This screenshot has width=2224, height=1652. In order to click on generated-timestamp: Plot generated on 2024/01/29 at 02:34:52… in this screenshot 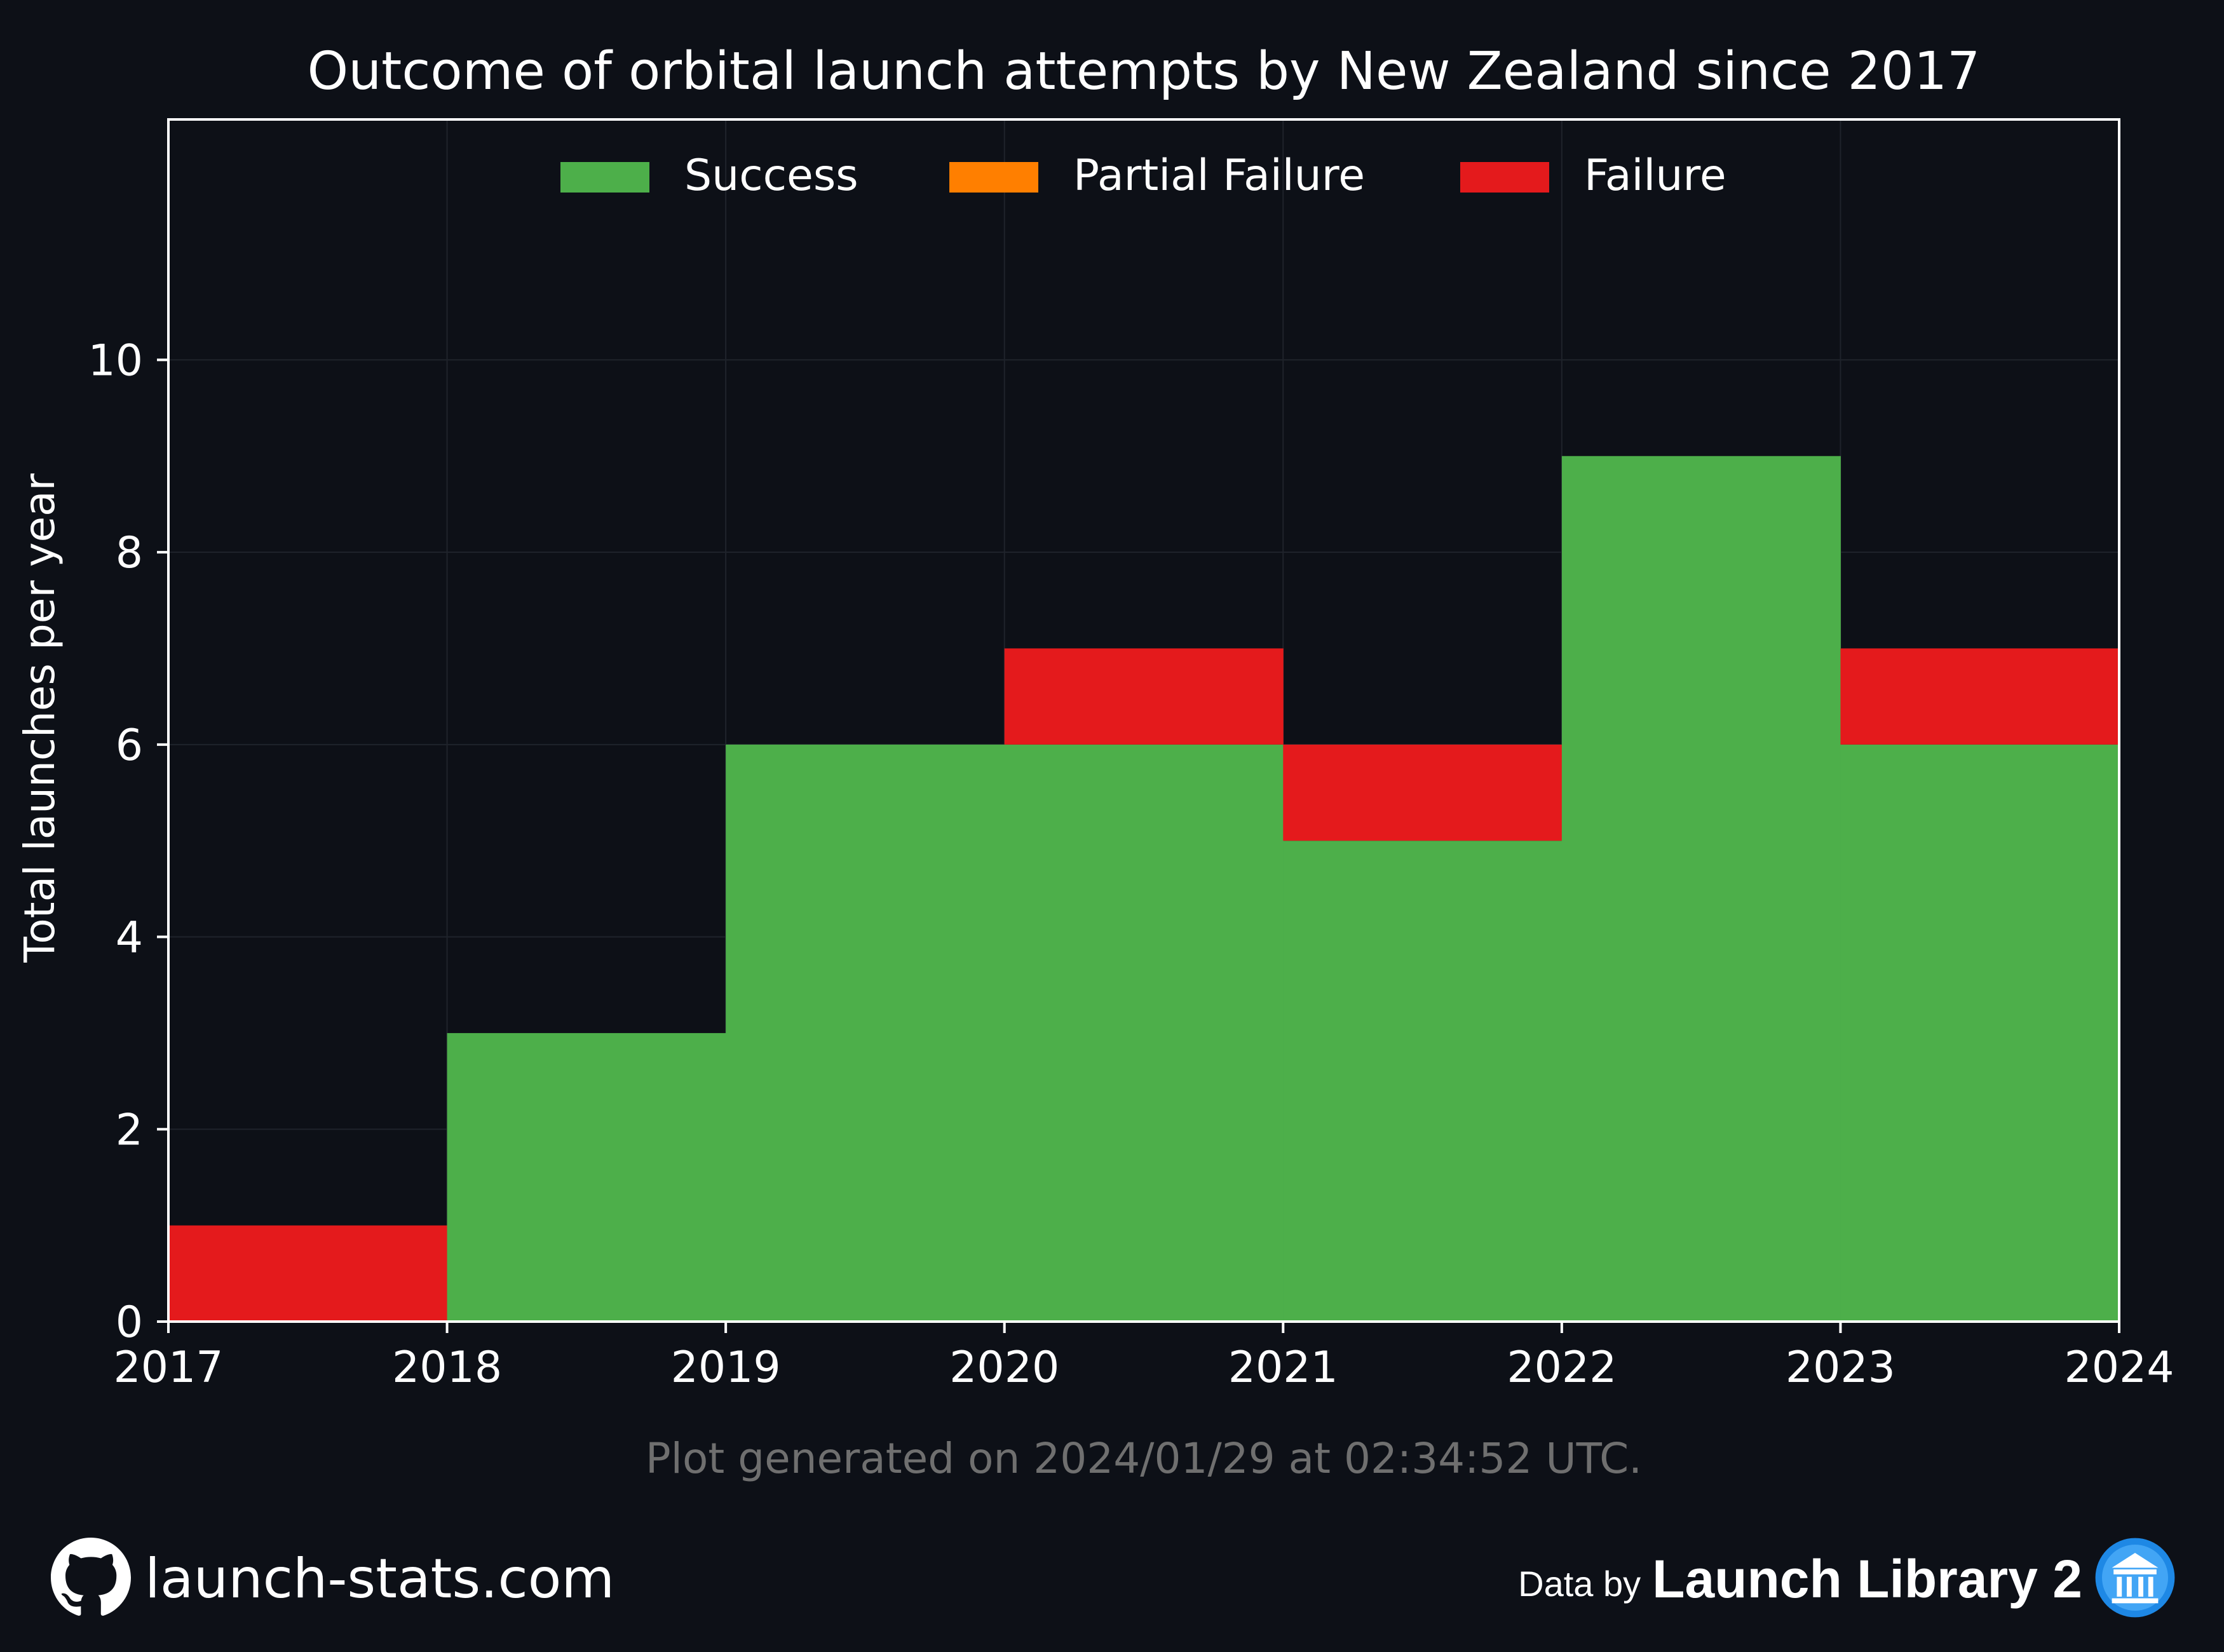, I will do `click(1144, 1458)`.